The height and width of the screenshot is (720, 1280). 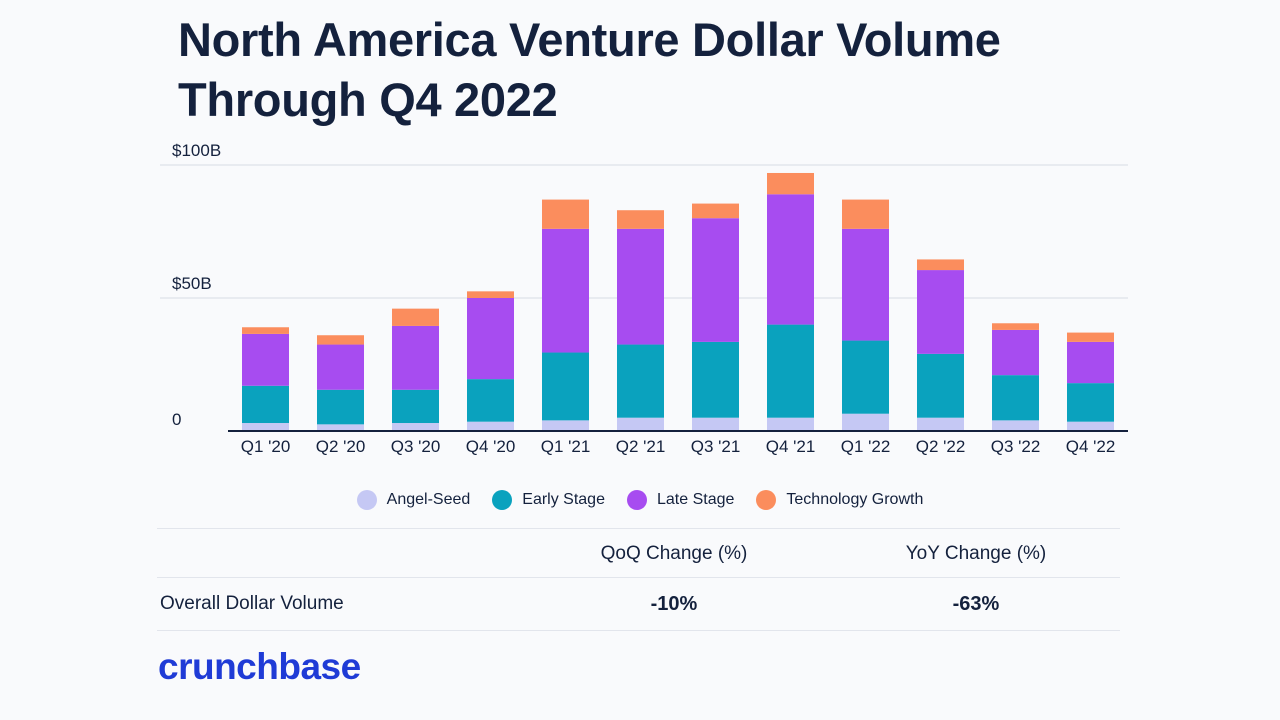 I want to click on yoy-change-value: -63%, so click(x=976, y=604).